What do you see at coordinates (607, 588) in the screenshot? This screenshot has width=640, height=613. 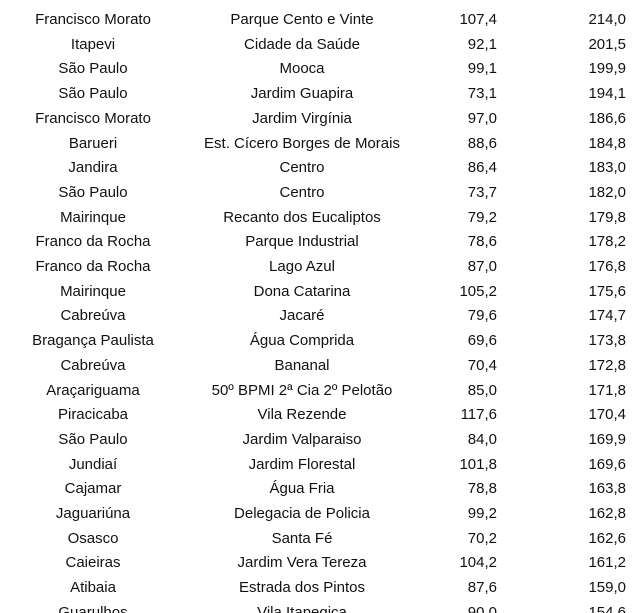 I see `value-b-cell: 159,0` at bounding box center [607, 588].